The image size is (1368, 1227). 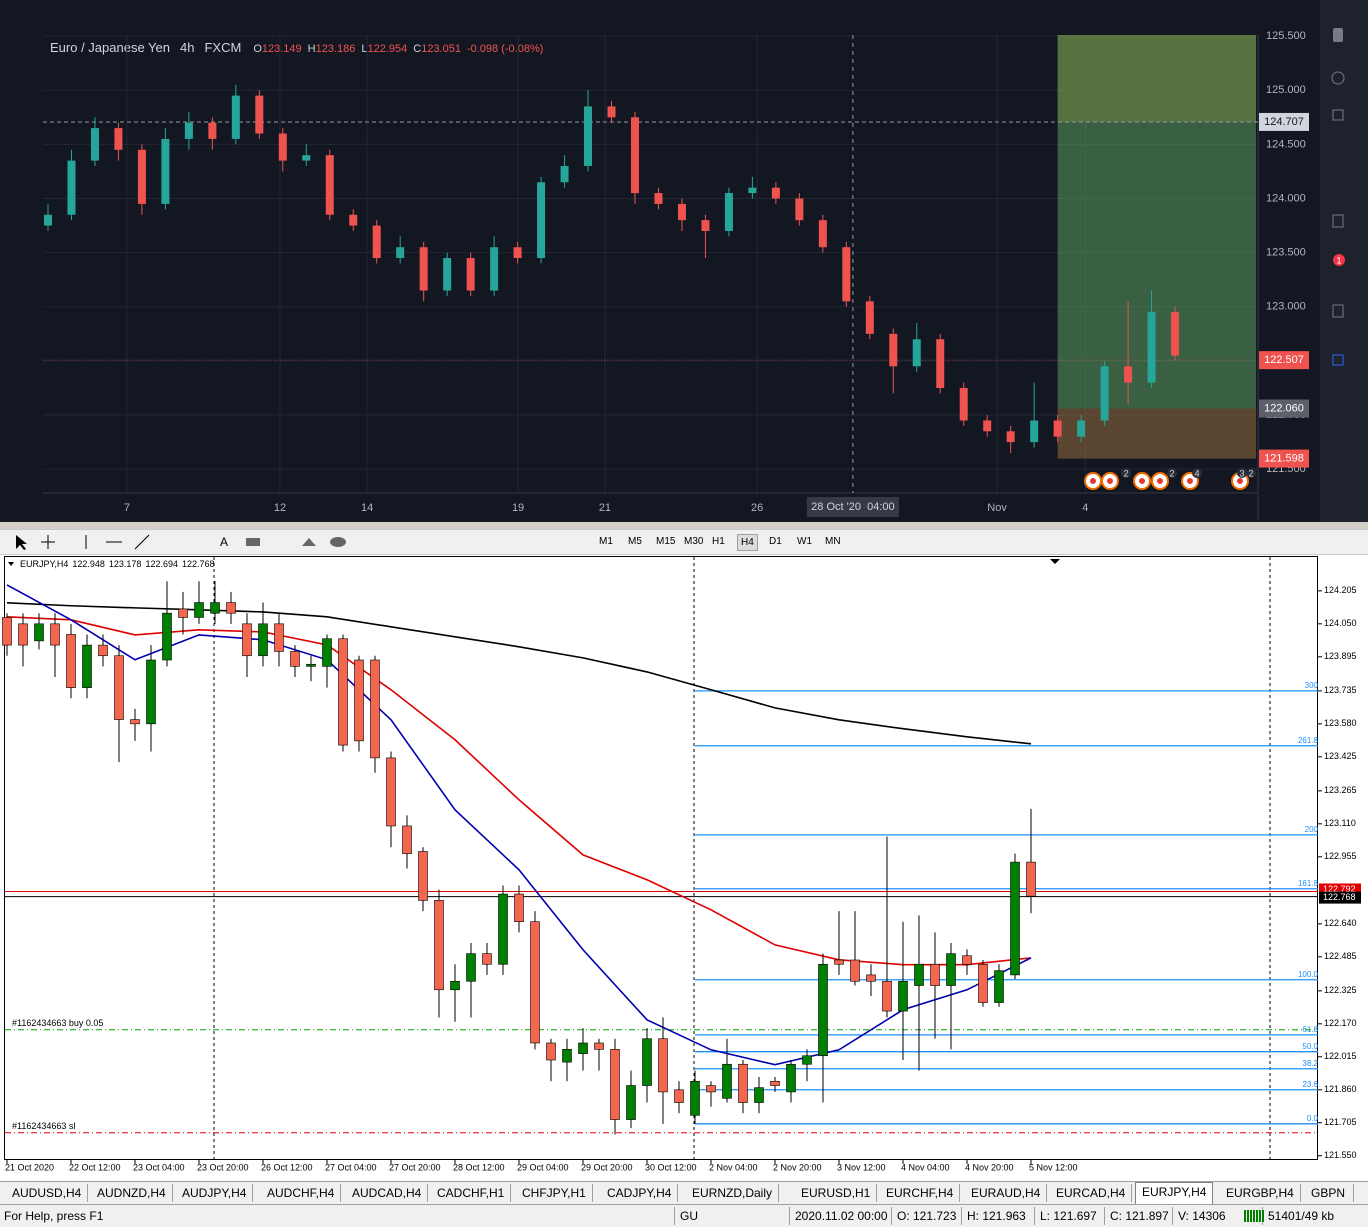 What do you see at coordinates (640, 1193) in the screenshot?
I see `chart-tab: CADJPY,H4` at bounding box center [640, 1193].